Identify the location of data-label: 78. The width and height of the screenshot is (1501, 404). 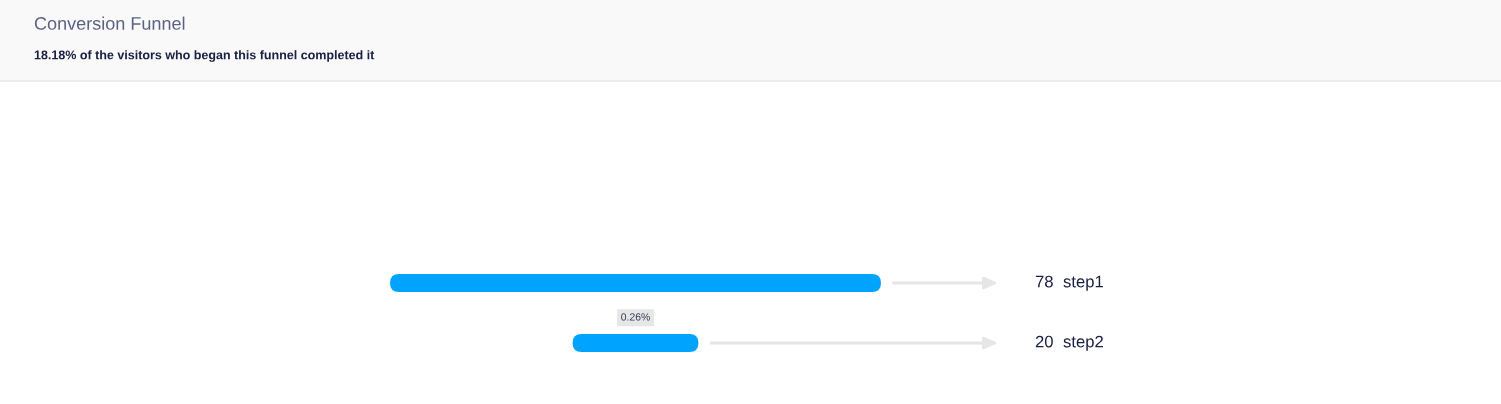
(1044, 281).